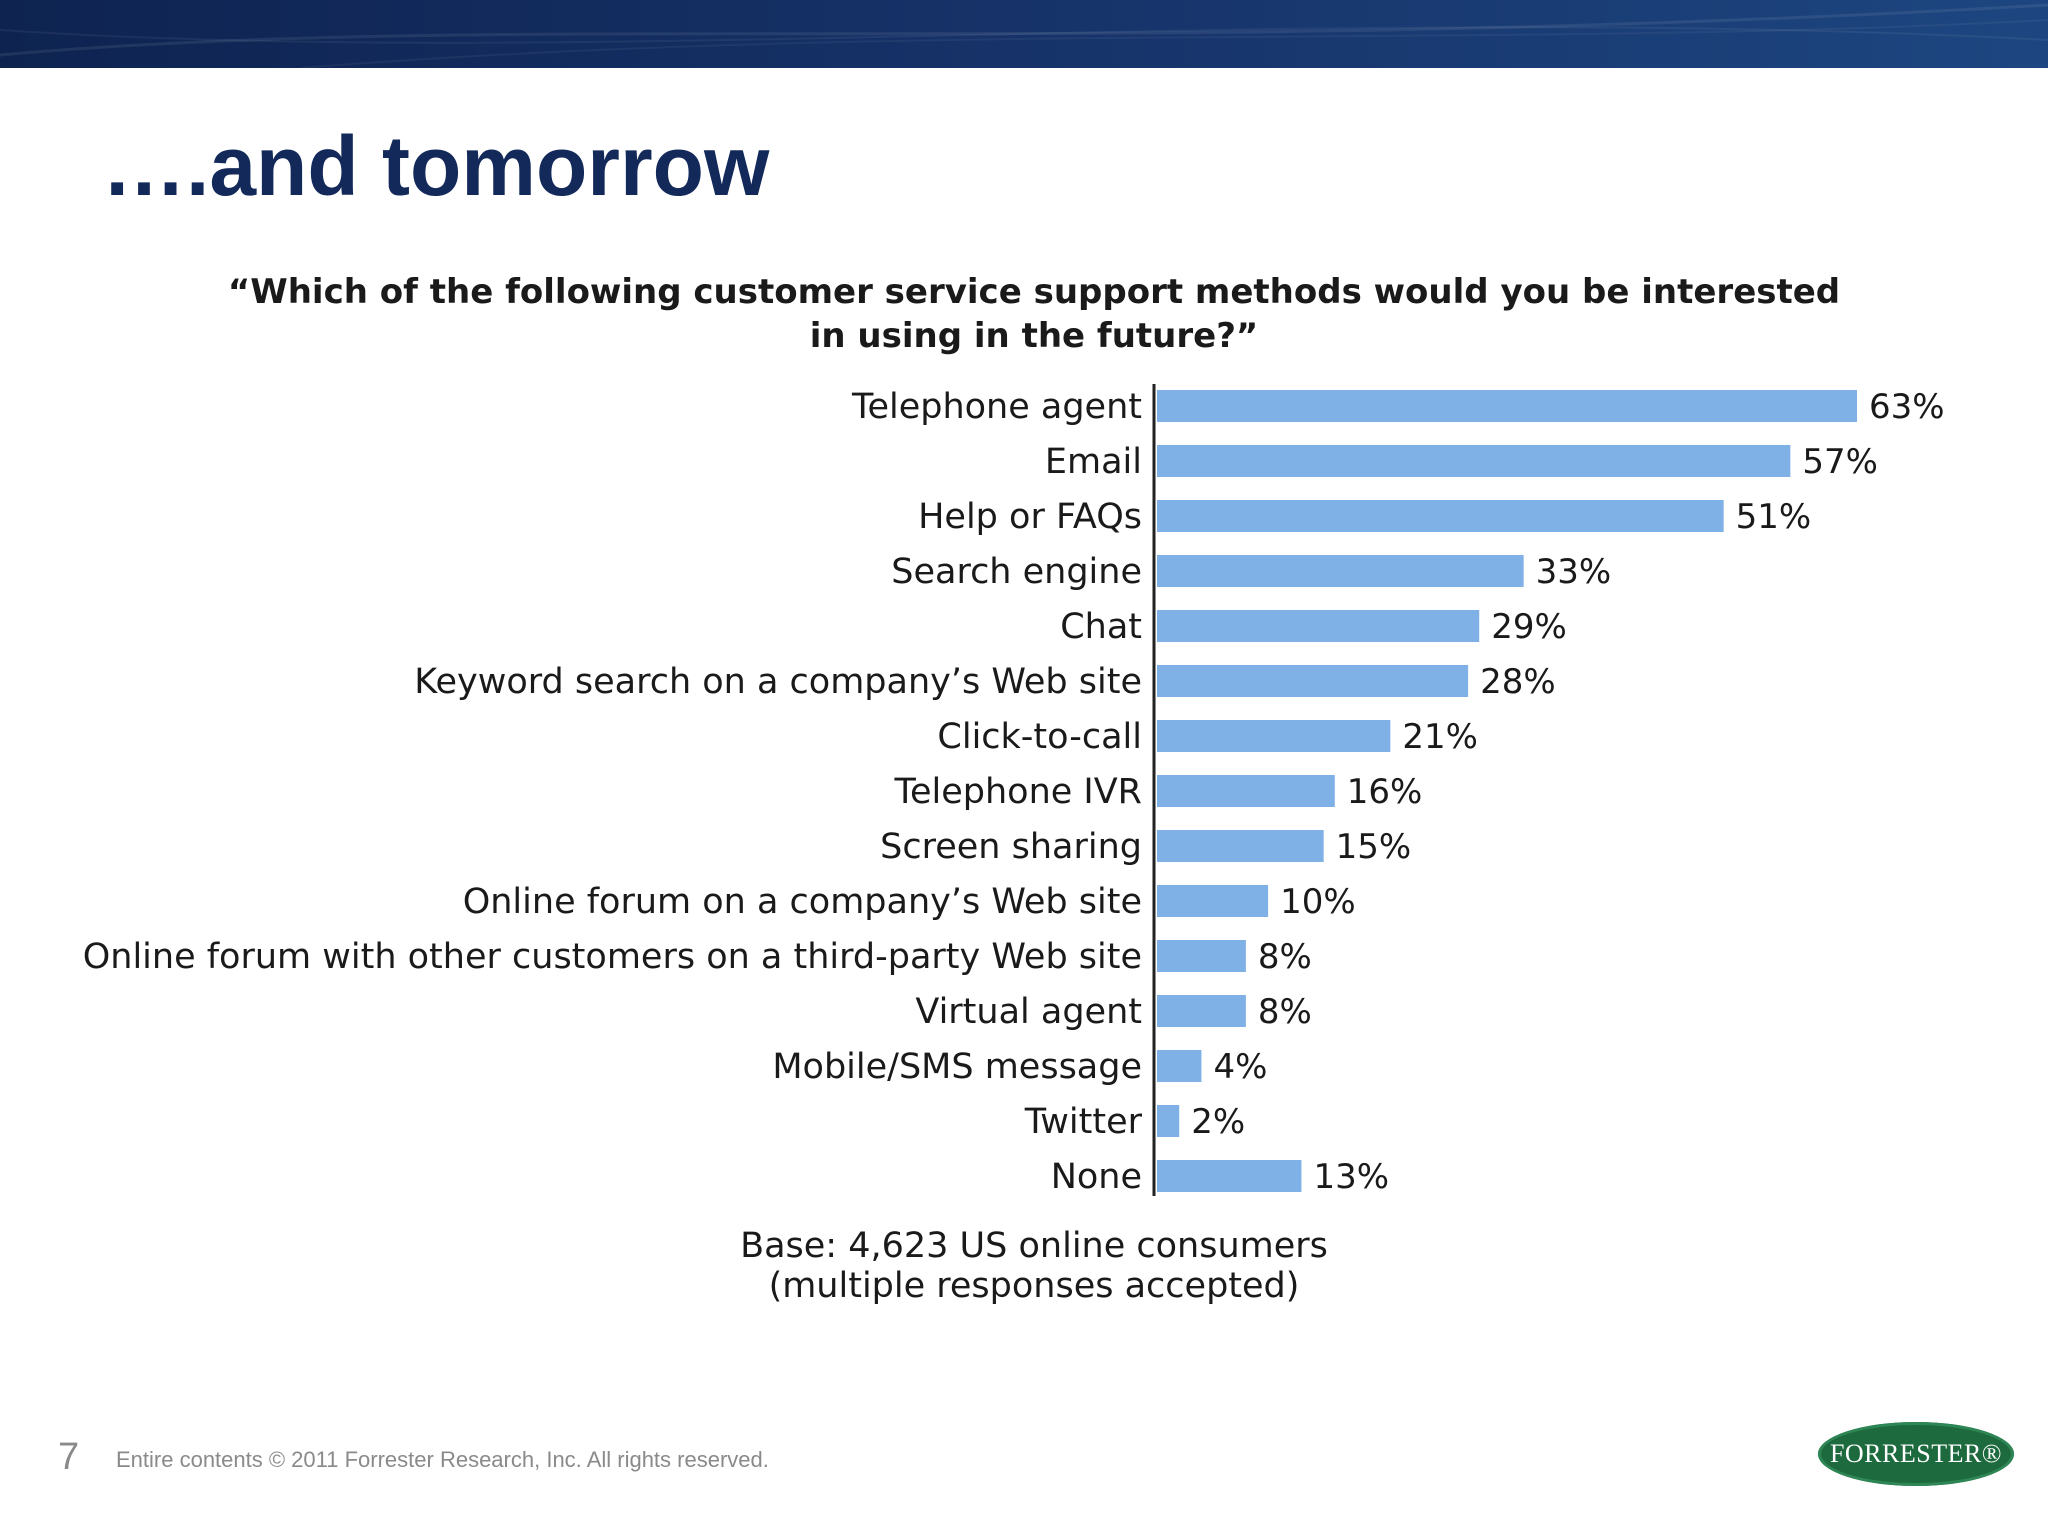 Image resolution: width=2048 pixels, height=1536 pixels. I want to click on value-label: 21%, so click(1440, 737).